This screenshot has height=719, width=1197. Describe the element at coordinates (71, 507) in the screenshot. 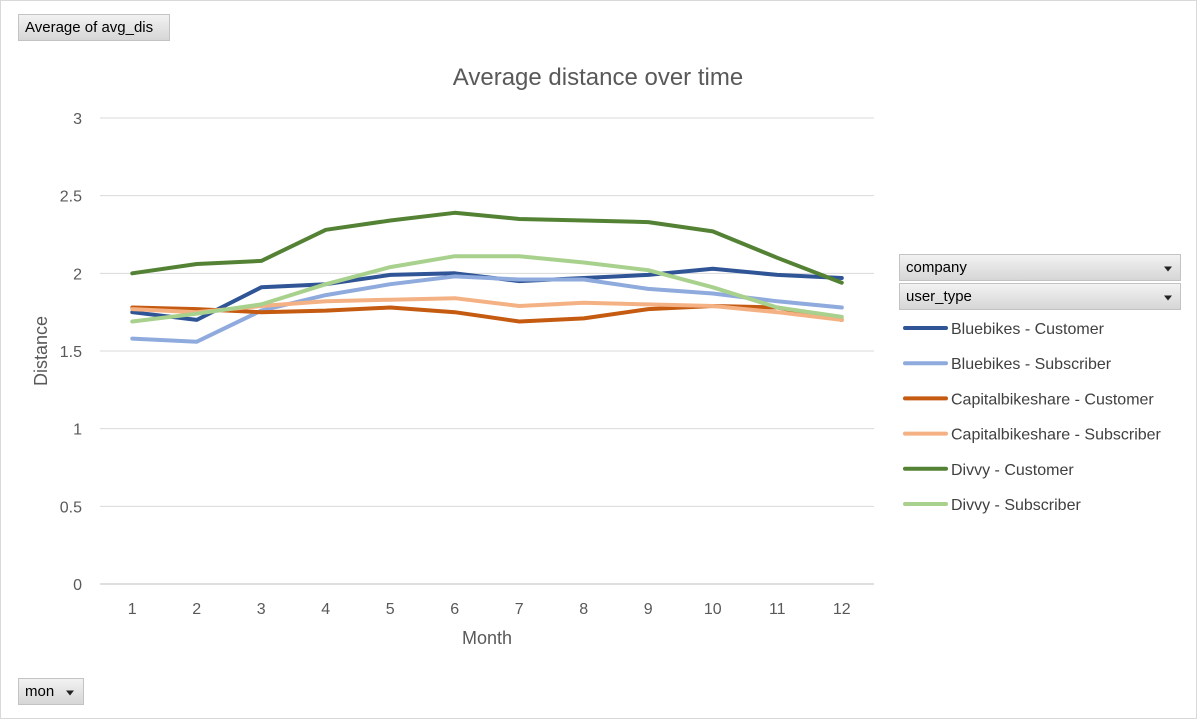

I see `y-tick-label: 0.5` at that location.